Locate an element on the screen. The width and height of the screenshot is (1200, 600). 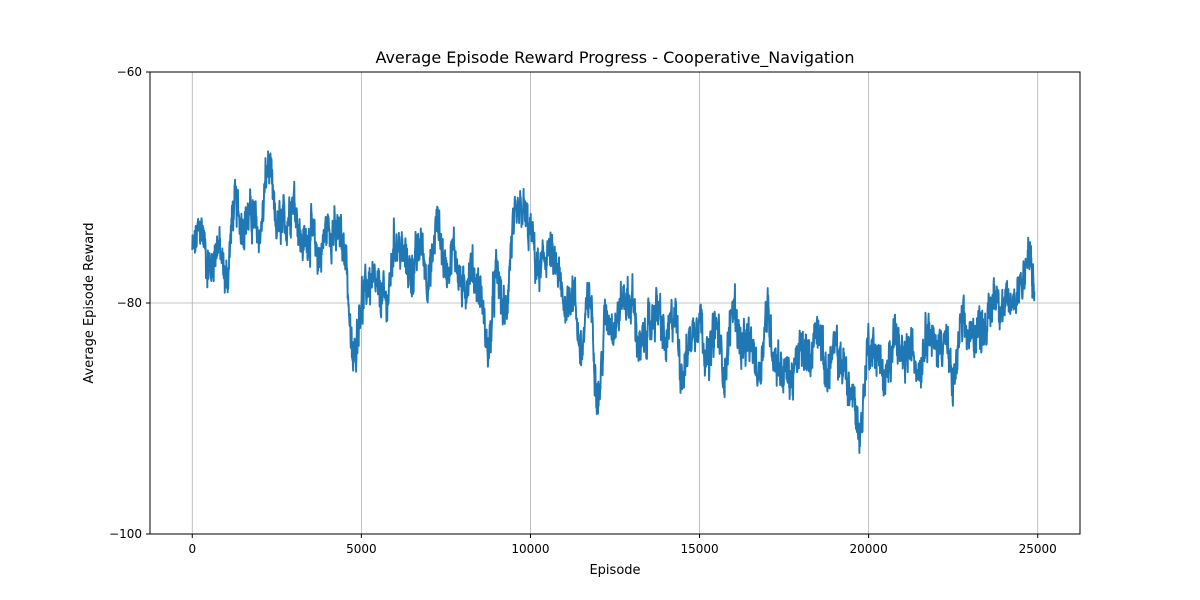
x-tick-label: 10000 is located at coordinates (530, 549).